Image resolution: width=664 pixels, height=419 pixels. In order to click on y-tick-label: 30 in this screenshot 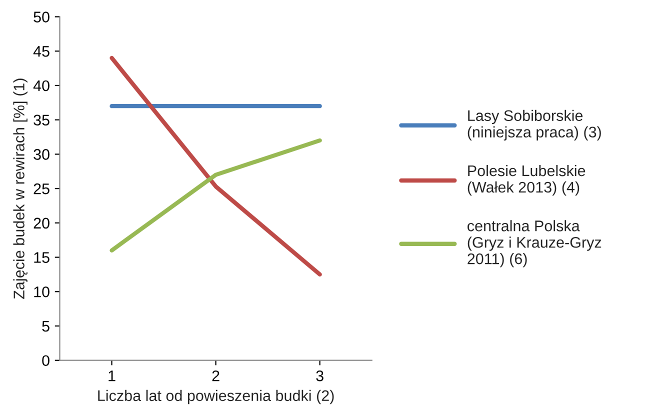, I will do `click(42, 154)`.